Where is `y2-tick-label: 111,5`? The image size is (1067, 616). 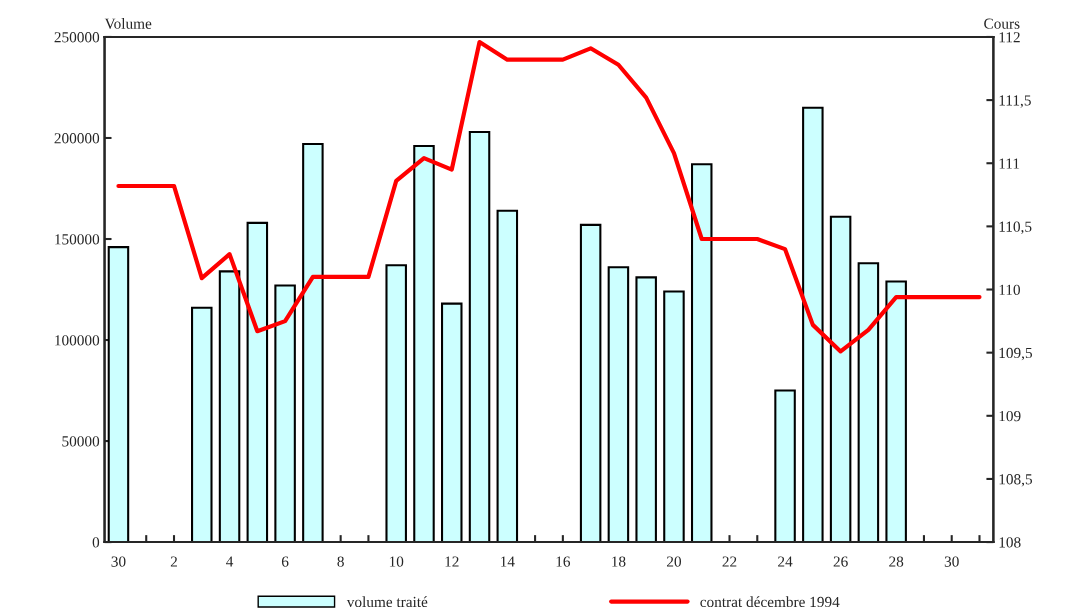 y2-tick-label: 111,5 is located at coordinates (1015, 101).